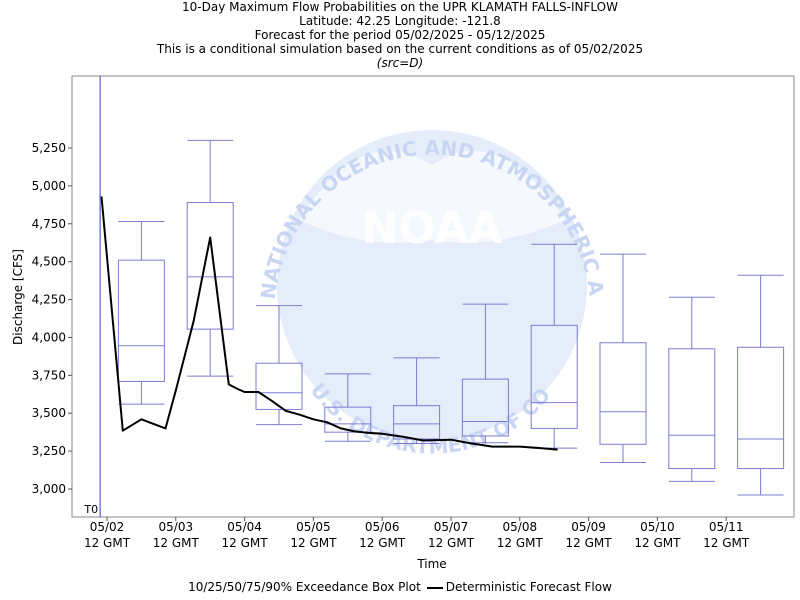  I want to click on location-line: Latitude: 42.25 Longitude: -121.8, so click(400, 21).